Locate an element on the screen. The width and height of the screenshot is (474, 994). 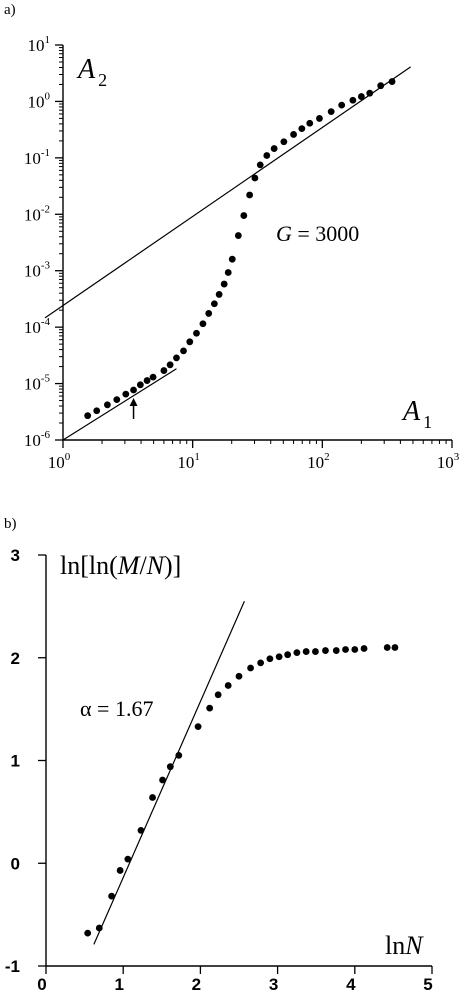
y-tick-label-a: 10¹ is located at coordinates (39, 44).